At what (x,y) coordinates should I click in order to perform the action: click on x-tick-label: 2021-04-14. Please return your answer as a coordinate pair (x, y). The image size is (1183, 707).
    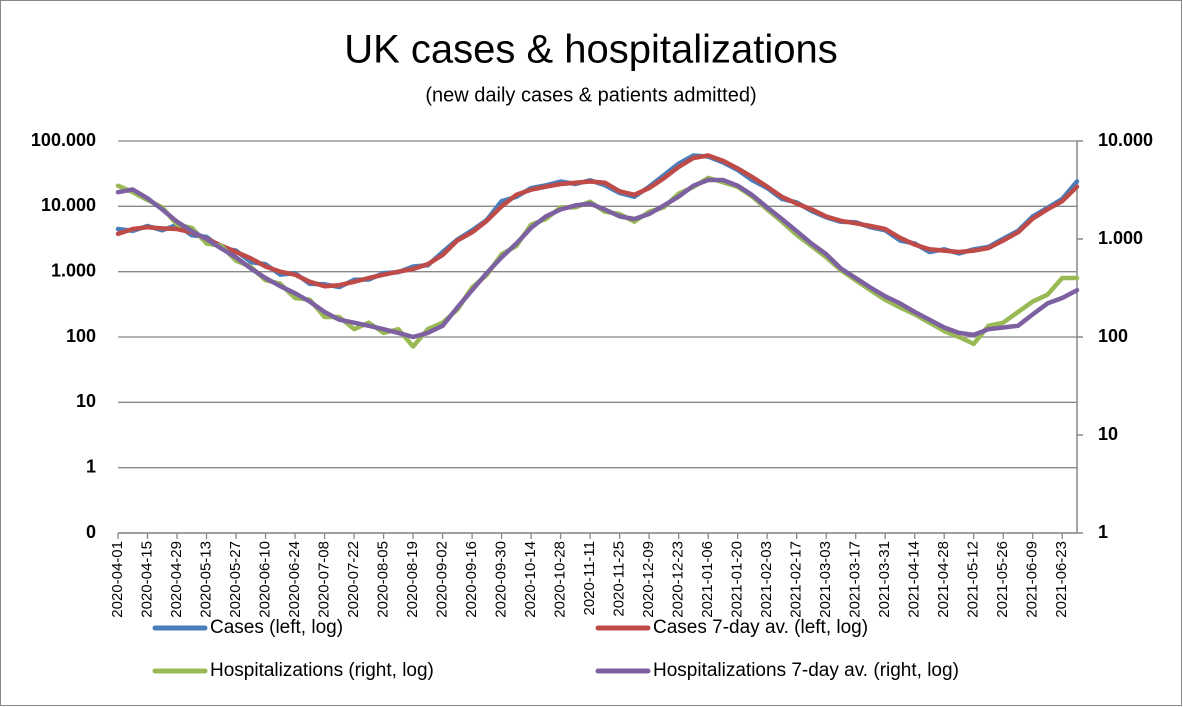
    Looking at the image, I should click on (914, 579).